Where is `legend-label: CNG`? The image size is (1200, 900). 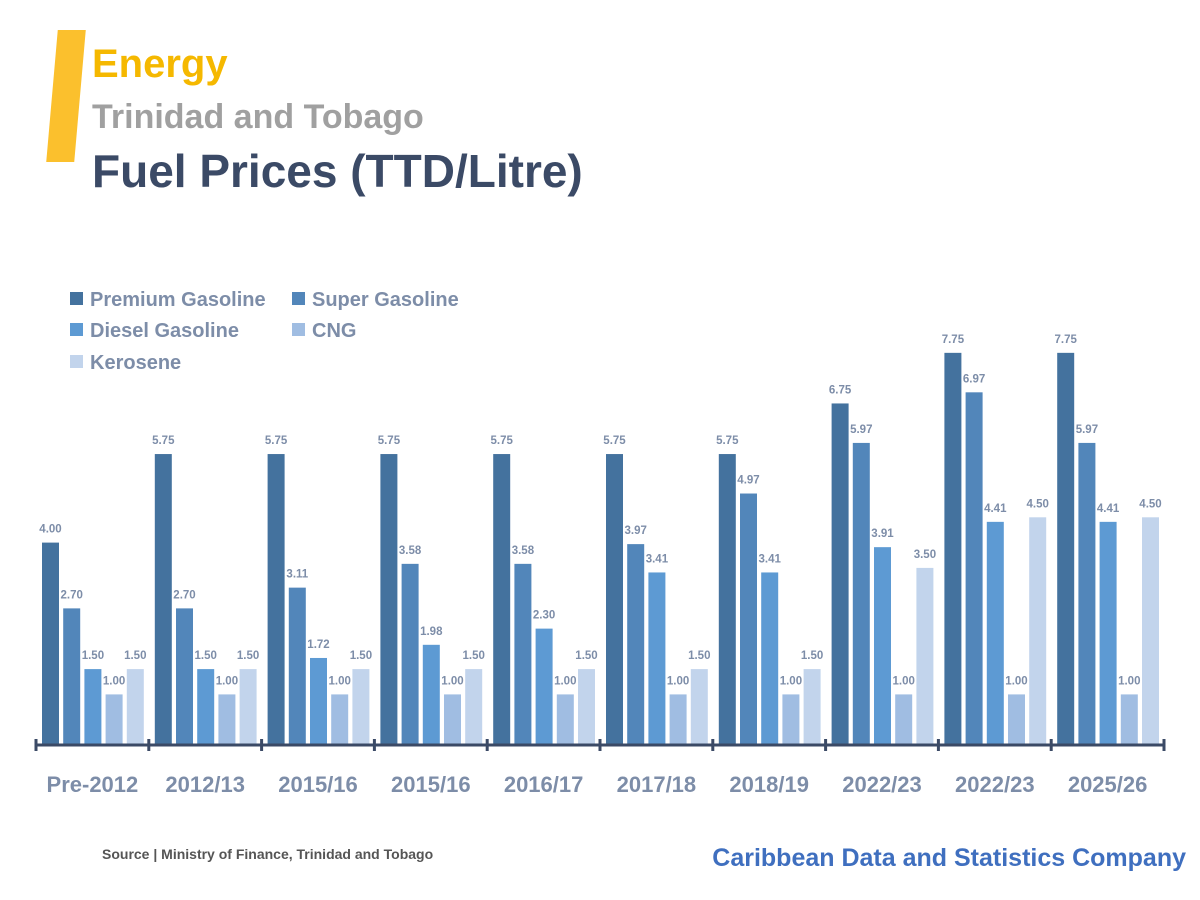
legend-label: CNG is located at coordinates (334, 331).